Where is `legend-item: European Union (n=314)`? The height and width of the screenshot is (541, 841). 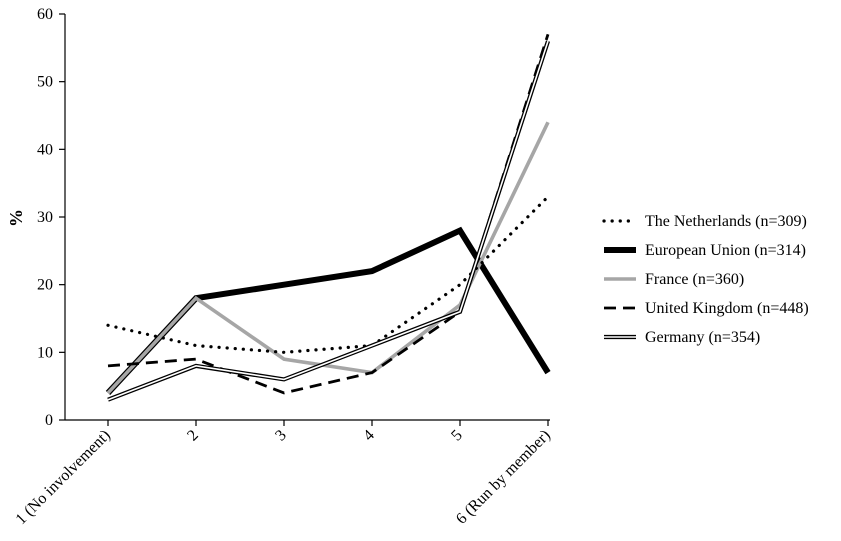
legend-item: European Union (n=314) is located at coordinates (705, 250).